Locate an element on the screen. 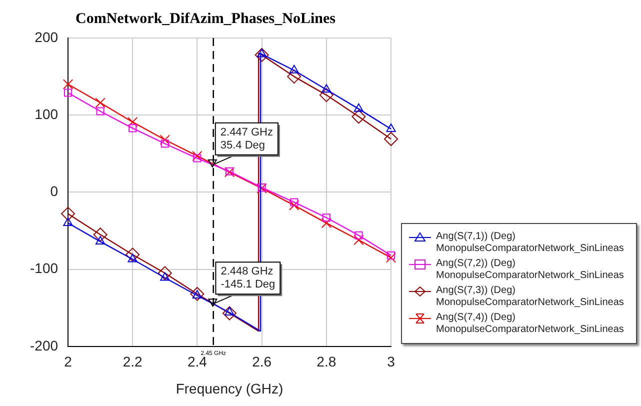  y-tick-label: 200 is located at coordinates (46, 36).